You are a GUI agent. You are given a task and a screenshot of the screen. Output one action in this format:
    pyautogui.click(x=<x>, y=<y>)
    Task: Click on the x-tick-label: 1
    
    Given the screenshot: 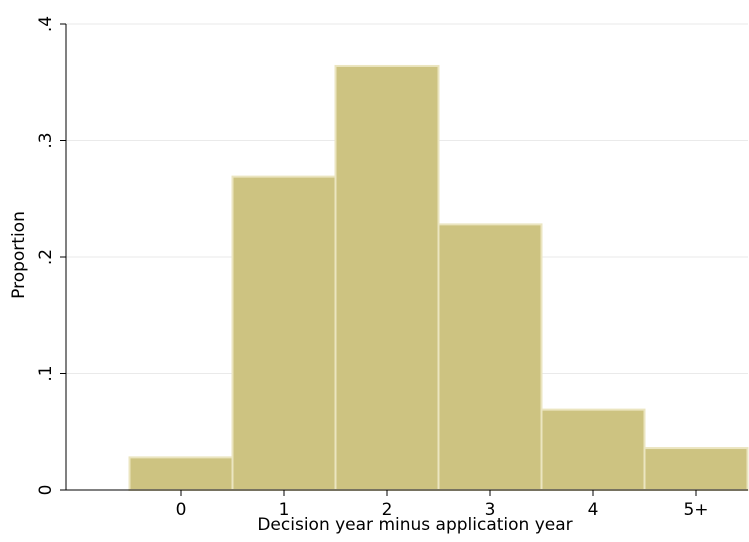 What is the action you would take?
    pyautogui.click(x=284, y=510)
    